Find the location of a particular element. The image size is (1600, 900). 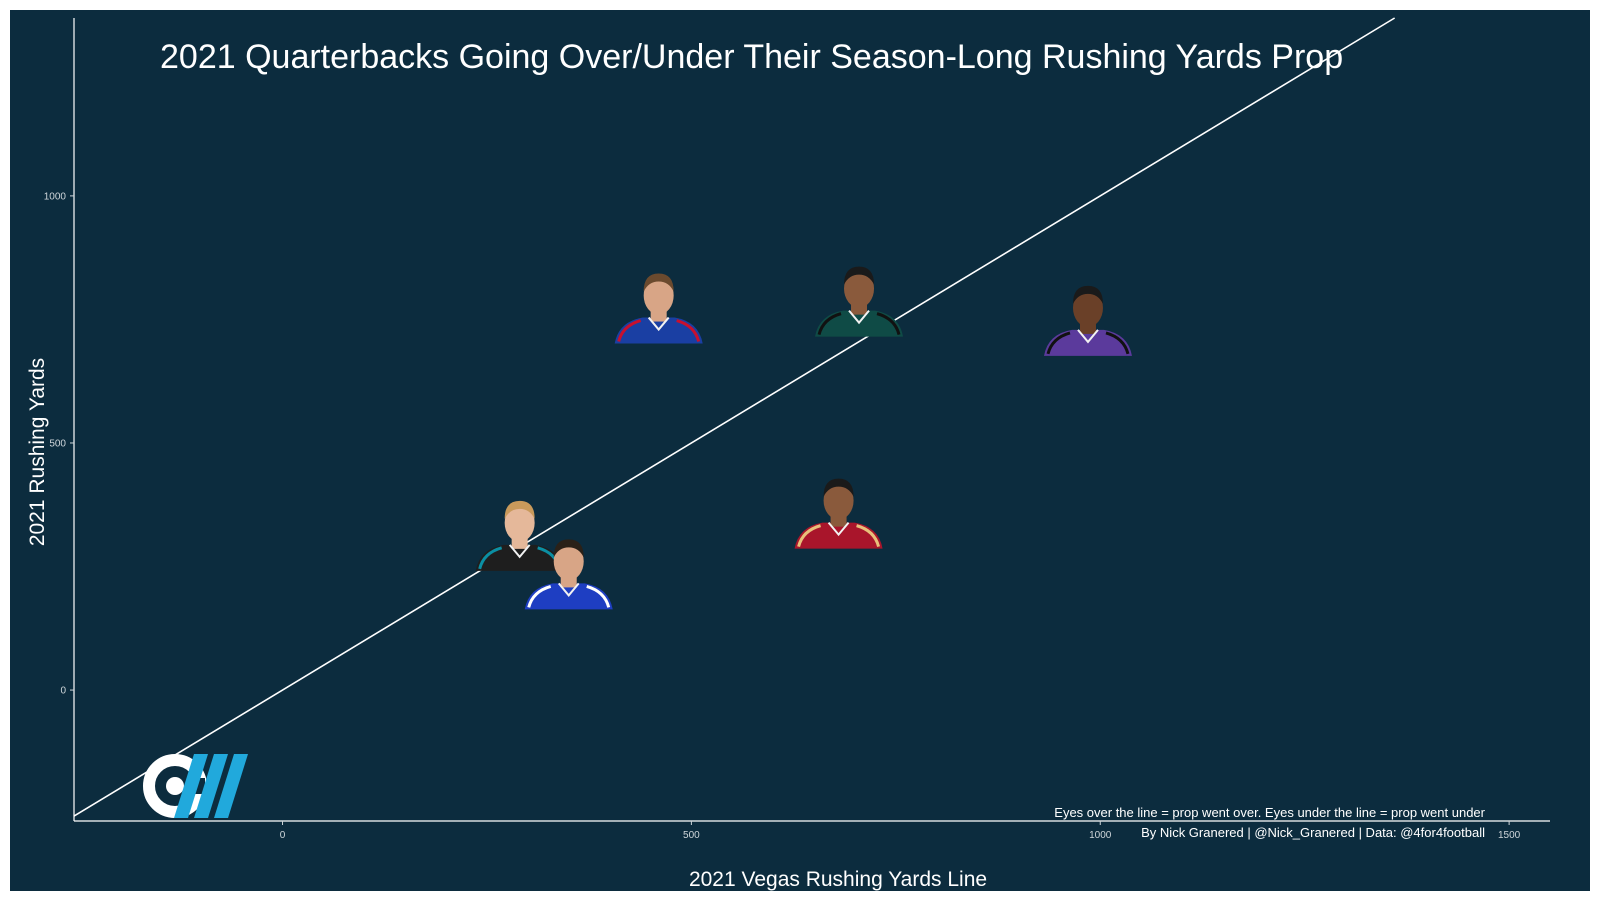

x-axis-label: 2021 Vegas Rushing Yards Line is located at coordinates (838, 879).